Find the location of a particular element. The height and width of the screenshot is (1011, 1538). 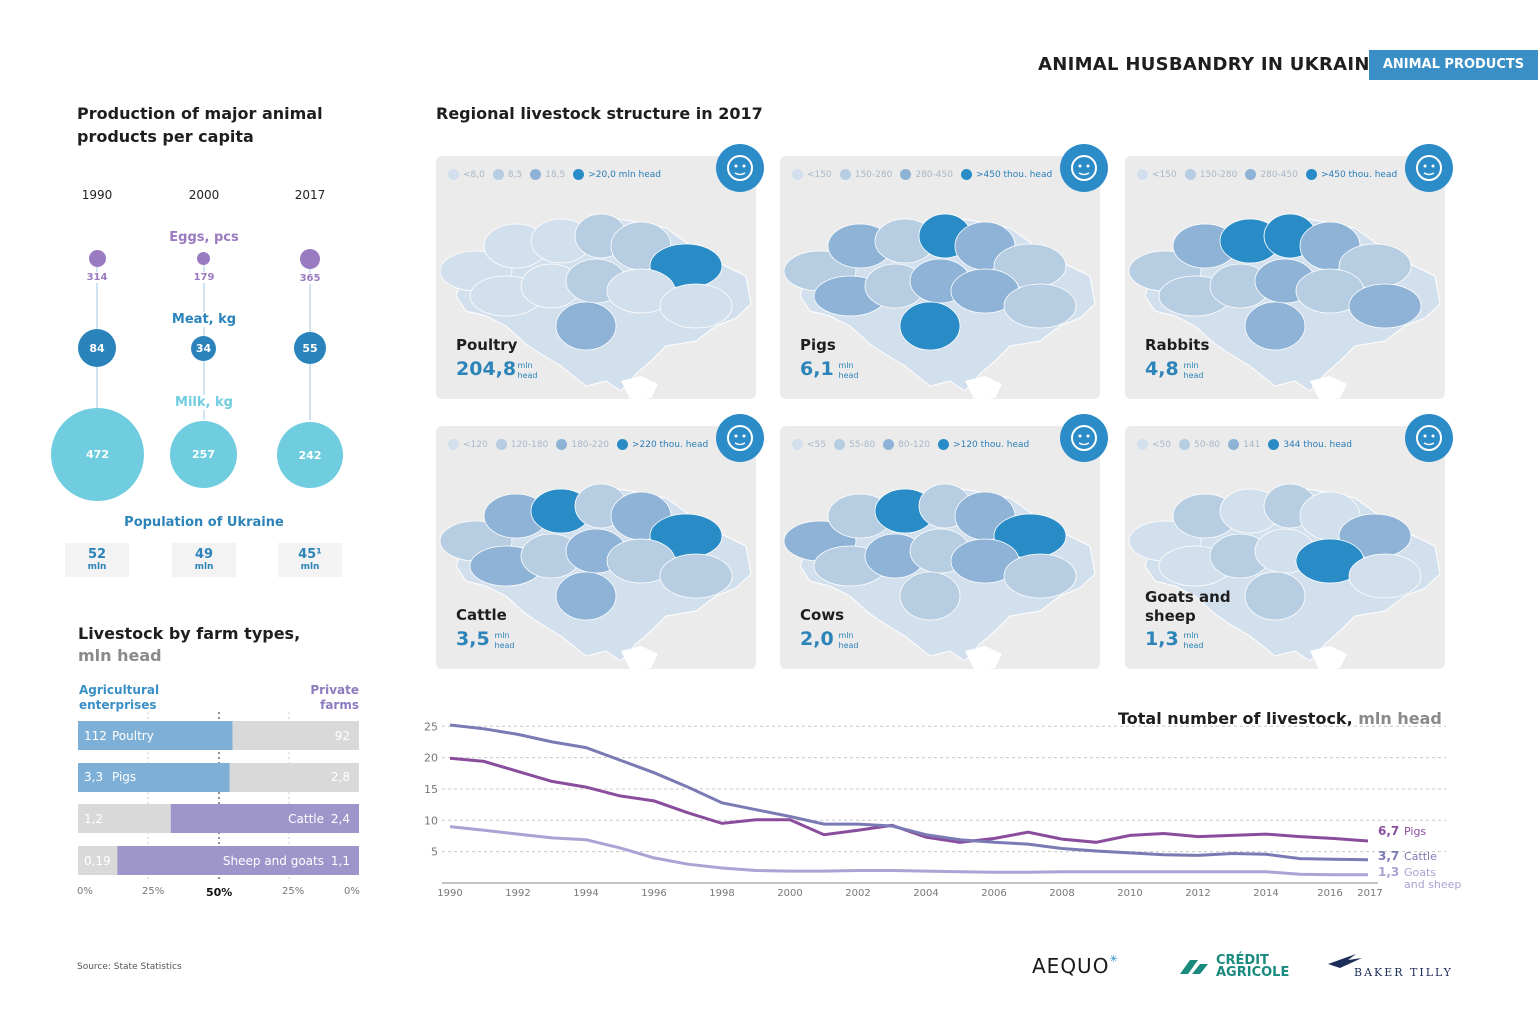

eggs-label: Eggs, pcs is located at coordinates (204, 237).